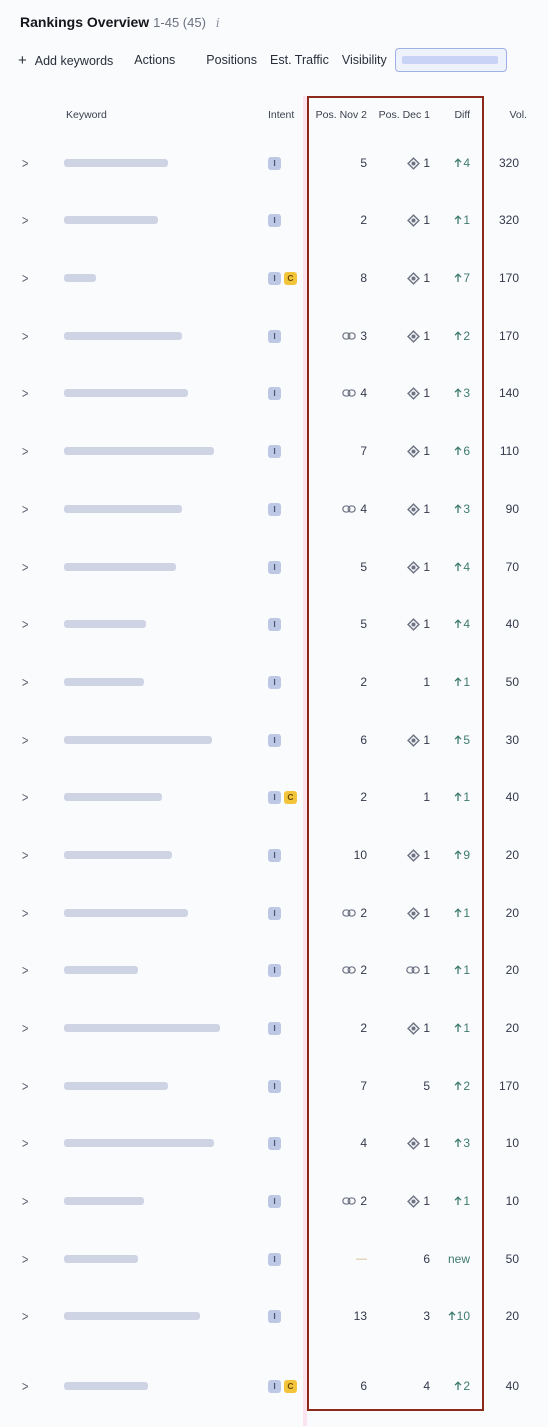 Image resolution: width=548 pixels, height=1427 pixels. I want to click on table-row: > I 2 1 1 10, so click(274, 1201).